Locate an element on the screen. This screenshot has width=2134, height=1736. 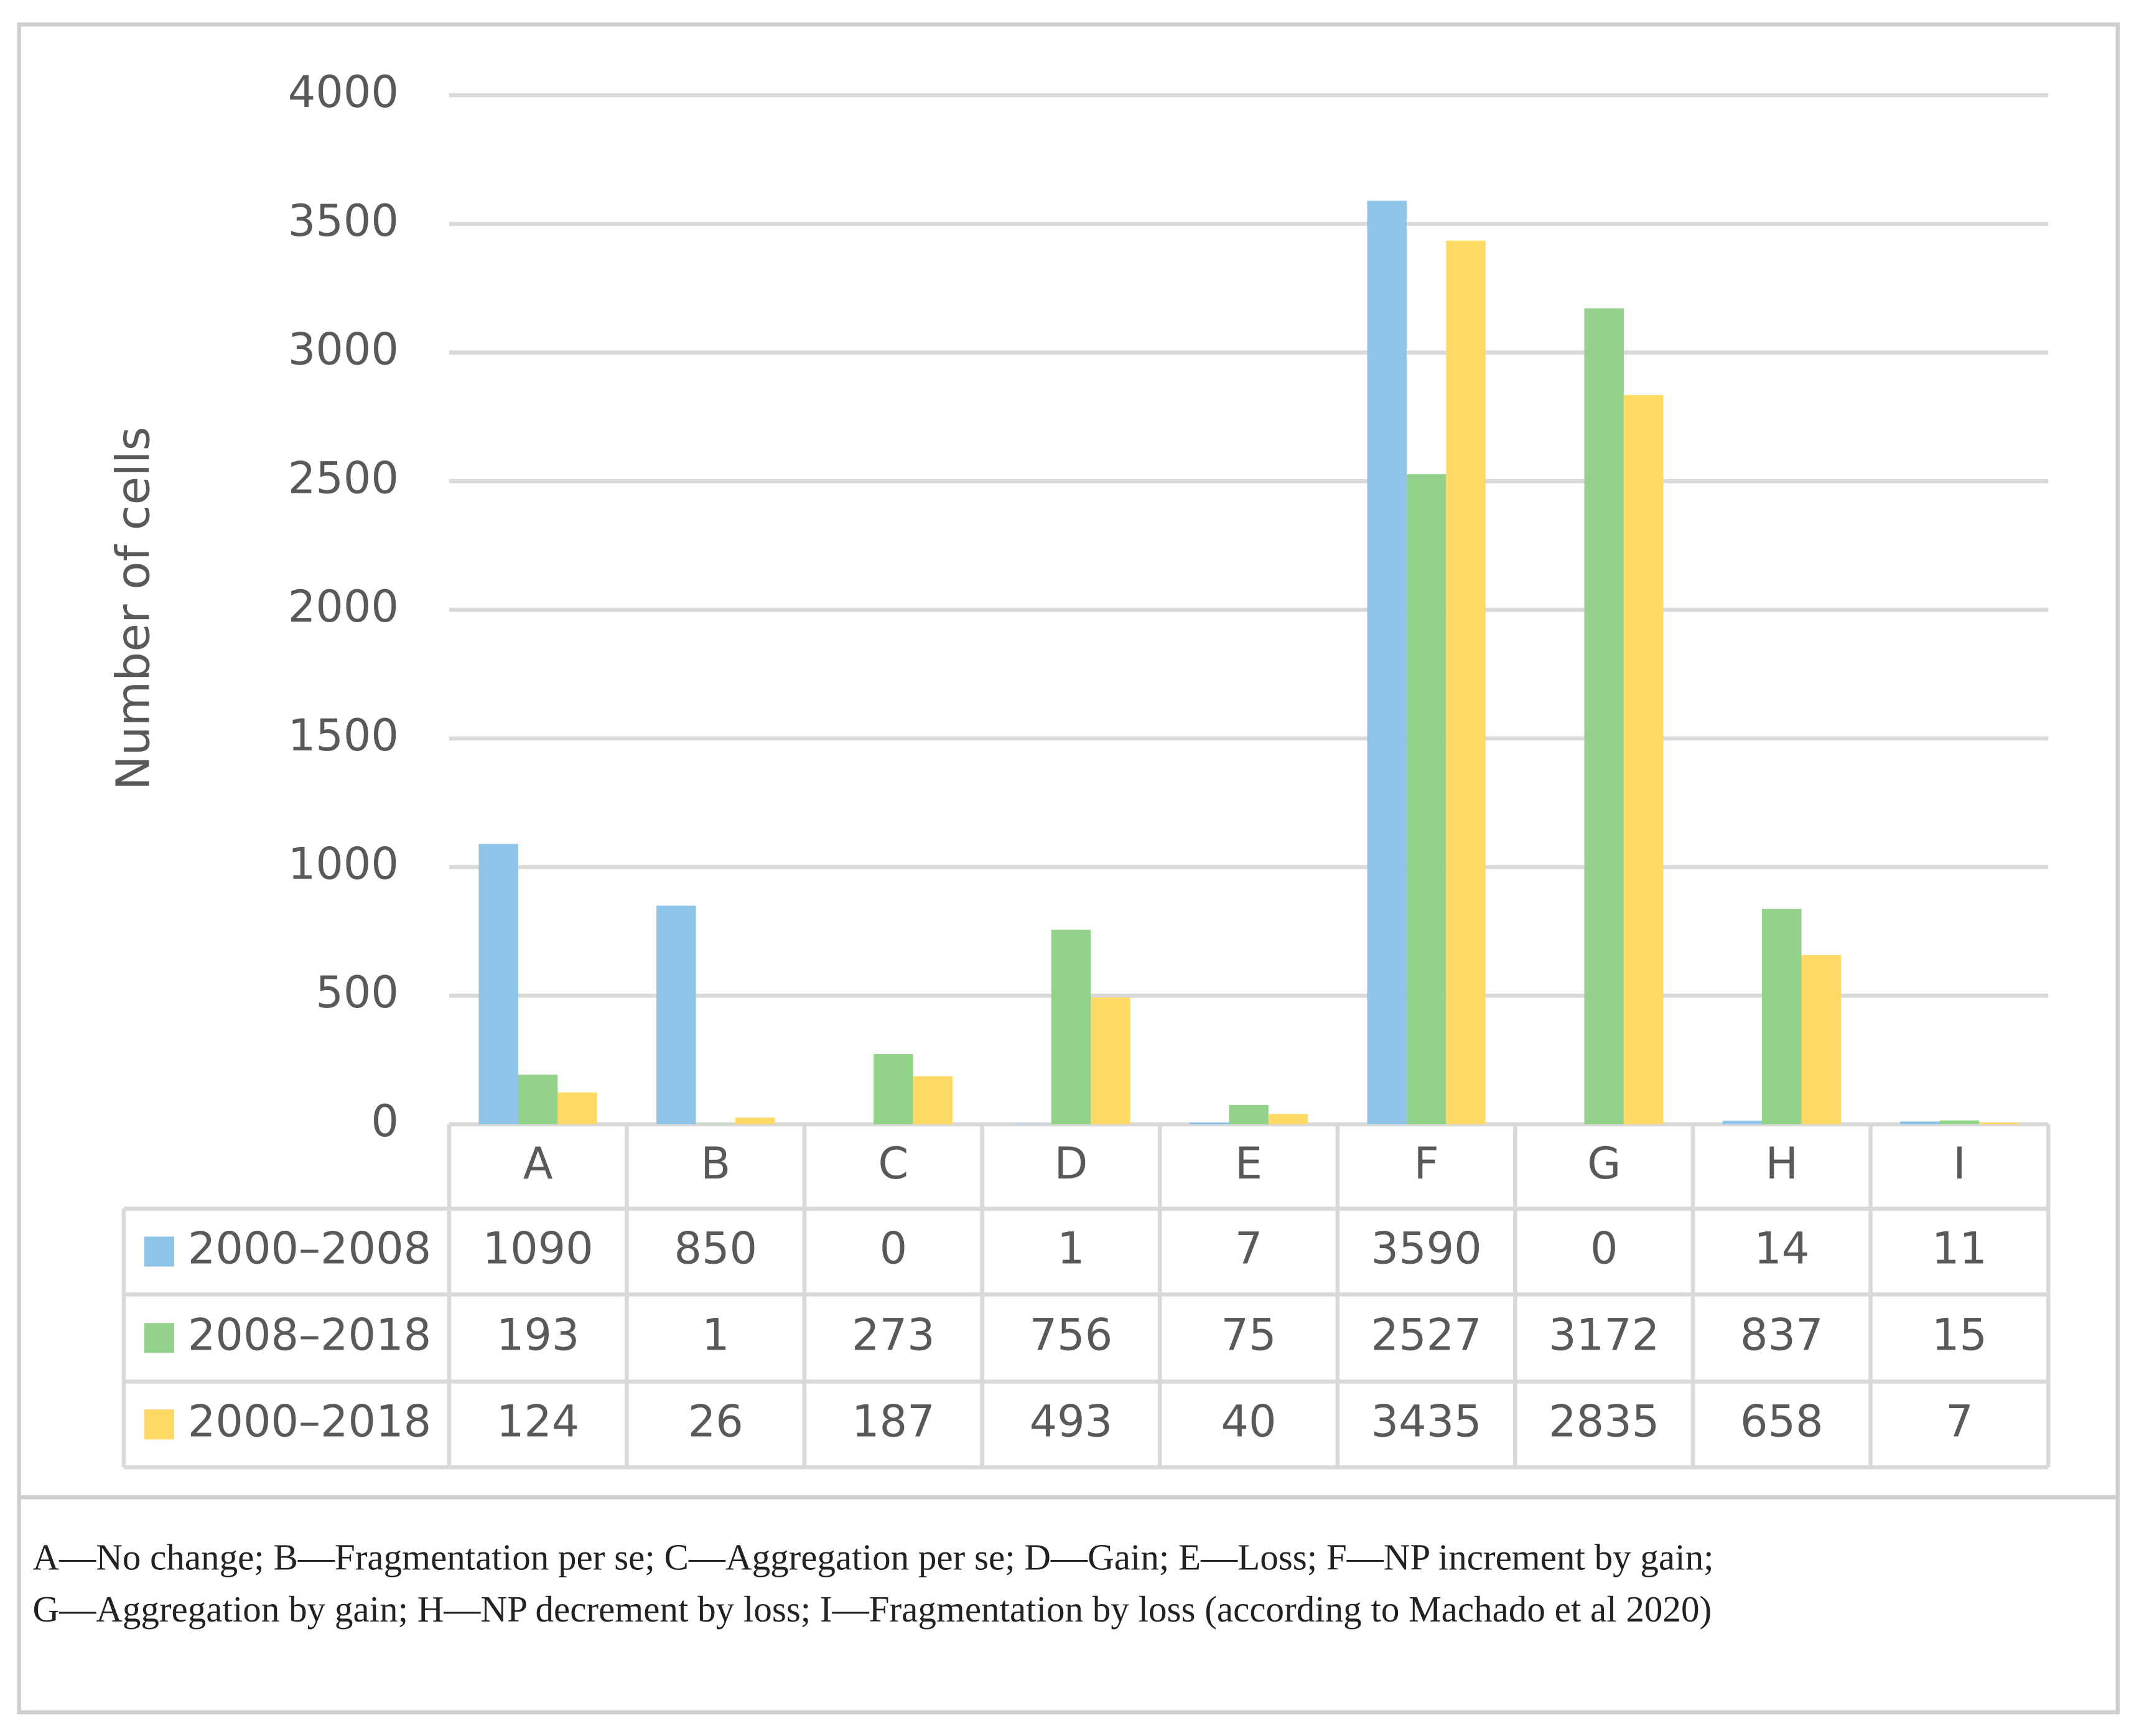
table-value: 2835 is located at coordinates (1604, 1421).